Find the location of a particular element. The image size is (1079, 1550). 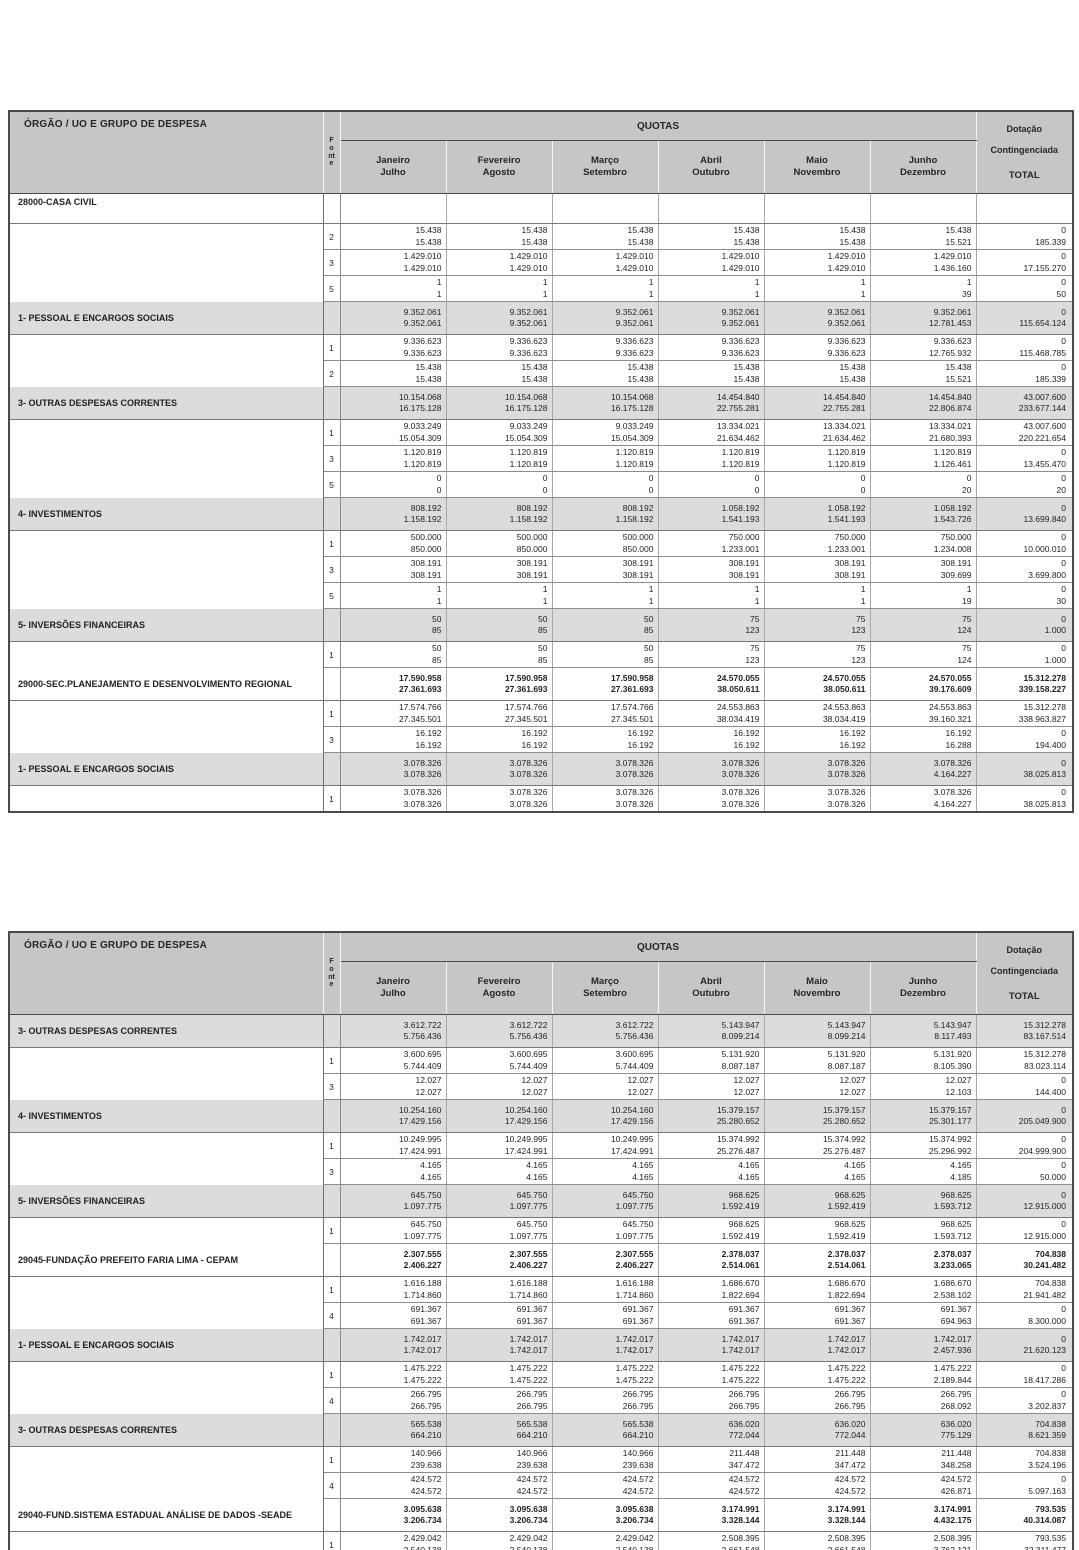

quota-cell: 691.367 694.963 is located at coordinates (923, 1315).